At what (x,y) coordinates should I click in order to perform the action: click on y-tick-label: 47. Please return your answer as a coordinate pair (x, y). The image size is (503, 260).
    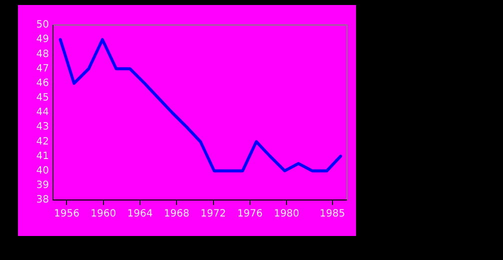
    Looking at the image, I should click on (42, 68).